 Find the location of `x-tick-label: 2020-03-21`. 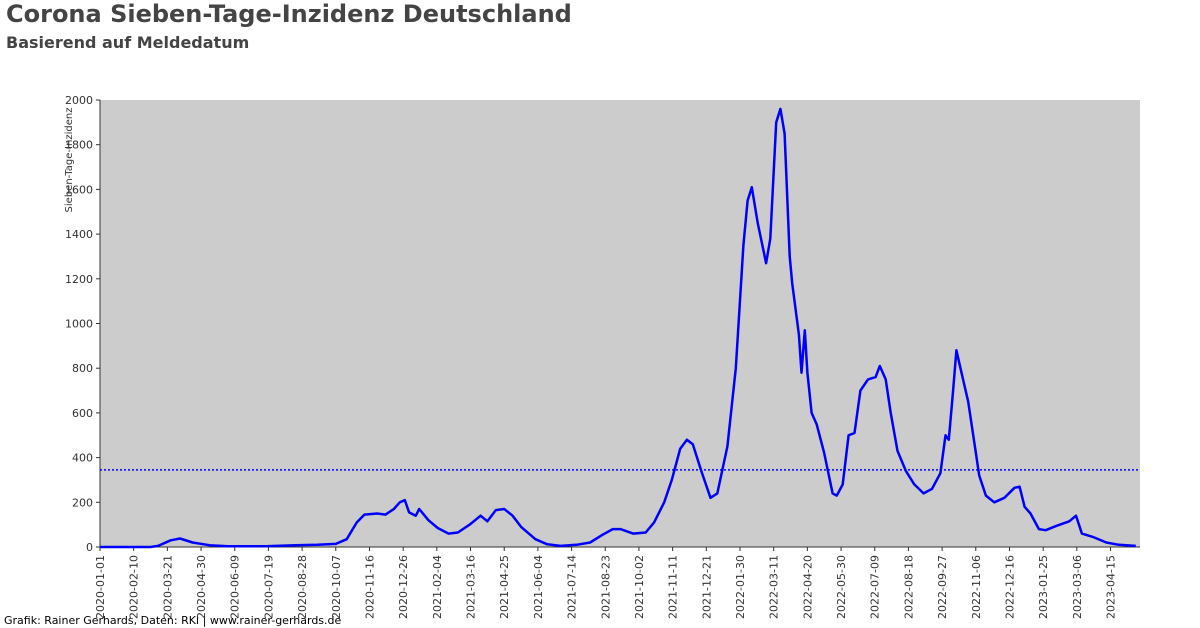

x-tick-label: 2020-03-21 is located at coordinates (167, 587).